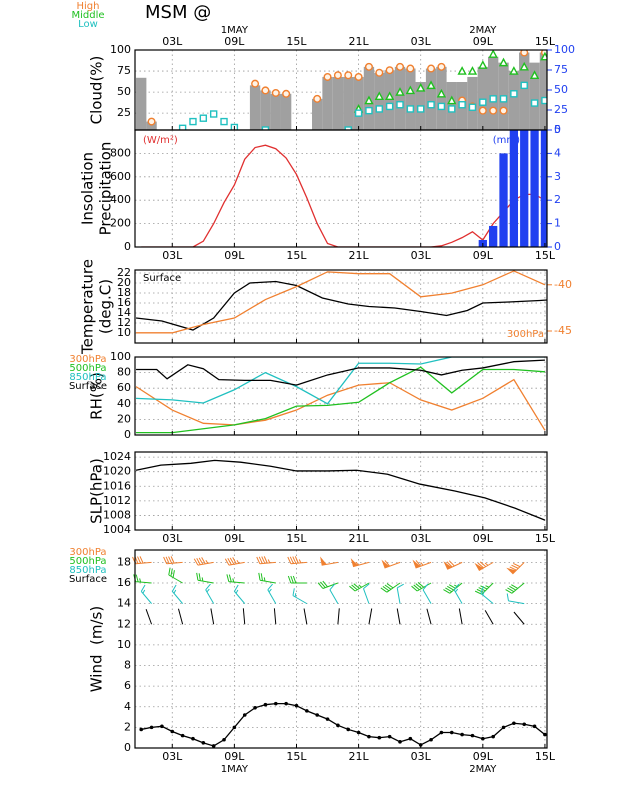 This screenshot has height=804, width=618. Describe the element at coordinates (563, 284) in the screenshot. I see `y2-tick-label: -40` at that location.